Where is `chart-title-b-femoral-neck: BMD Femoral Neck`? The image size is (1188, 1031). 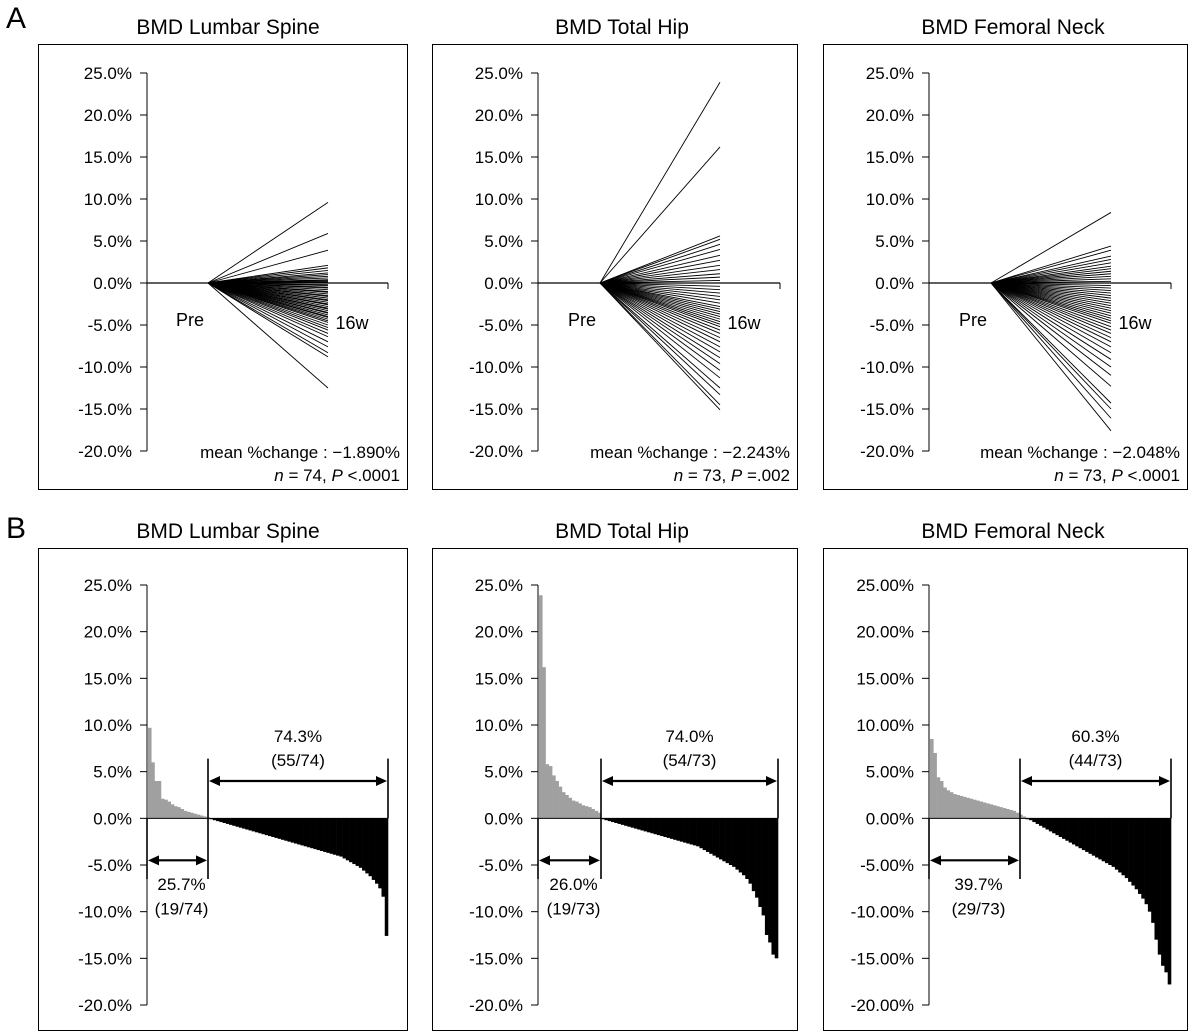
chart-title-b-femoral-neck: BMD Femoral Neck is located at coordinates (1013, 531).